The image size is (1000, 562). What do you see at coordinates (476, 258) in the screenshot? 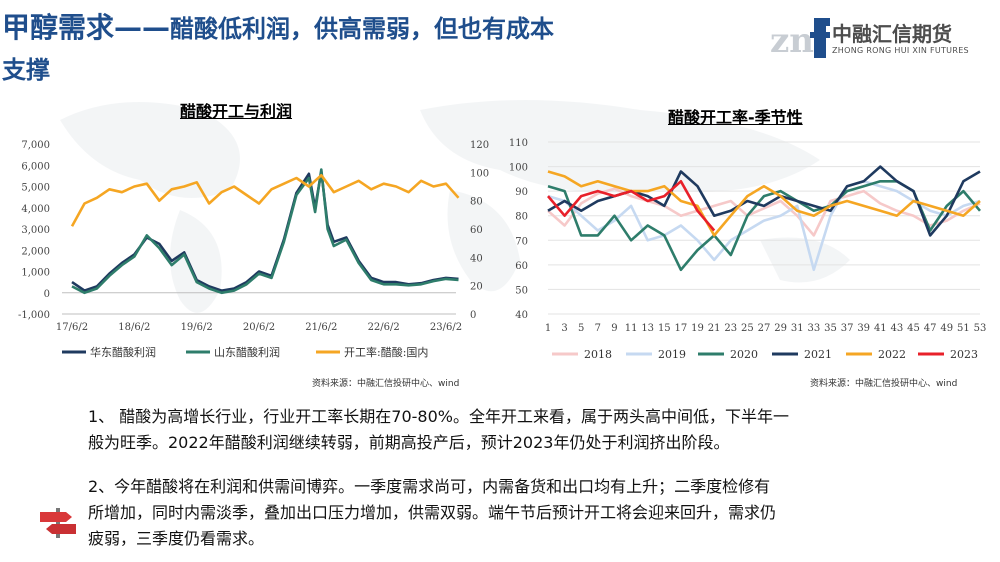
I see `y-right-tick-label: 40` at bounding box center [476, 258].